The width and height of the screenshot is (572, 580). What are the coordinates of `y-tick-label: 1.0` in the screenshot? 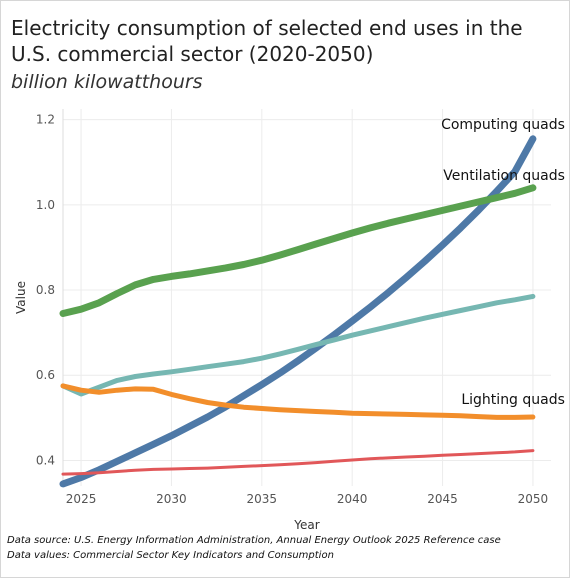 It's located at (45, 205).